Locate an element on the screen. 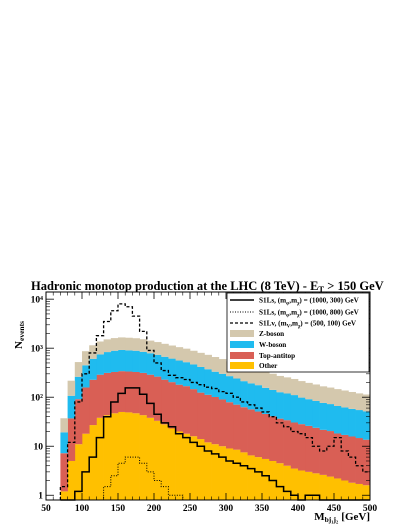  legend-label-signal-3-a: S1Lv, (m is located at coordinates (273, 324).